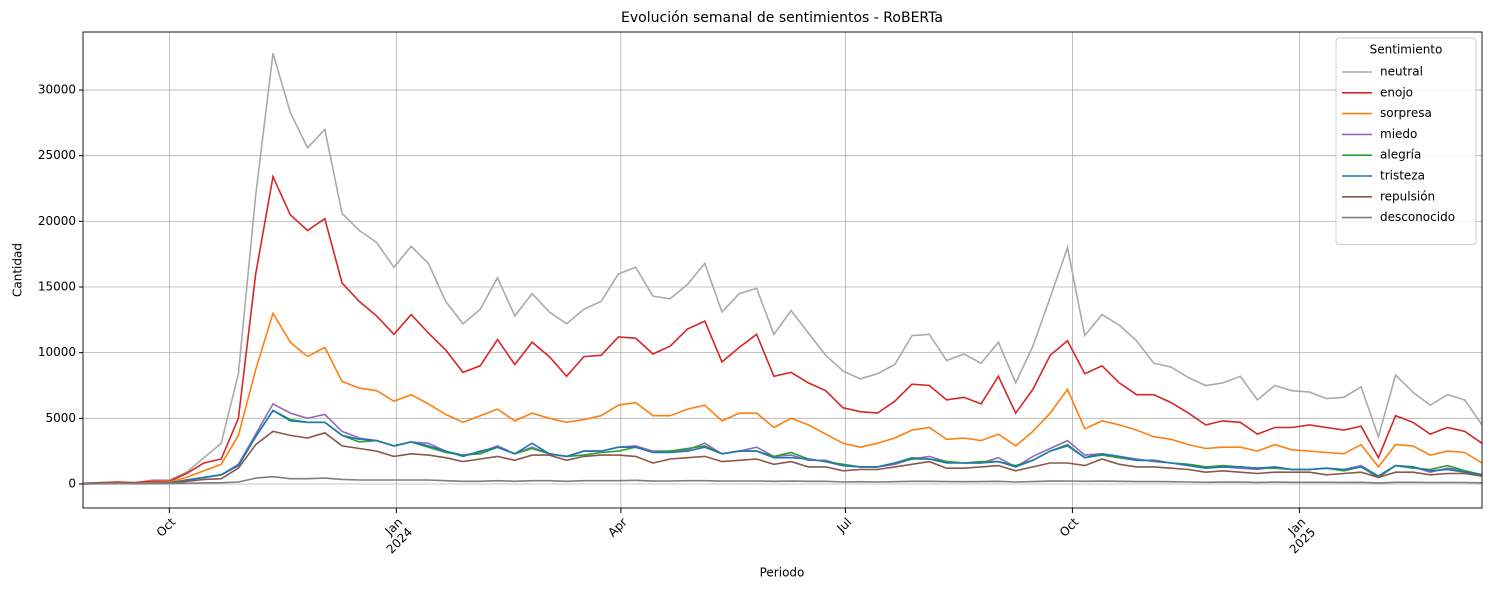 The width and height of the screenshot is (1490, 590). What do you see at coordinates (1406, 50) in the screenshot?
I see `legend-title: Sentimiento` at bounding box center [1406, 50].